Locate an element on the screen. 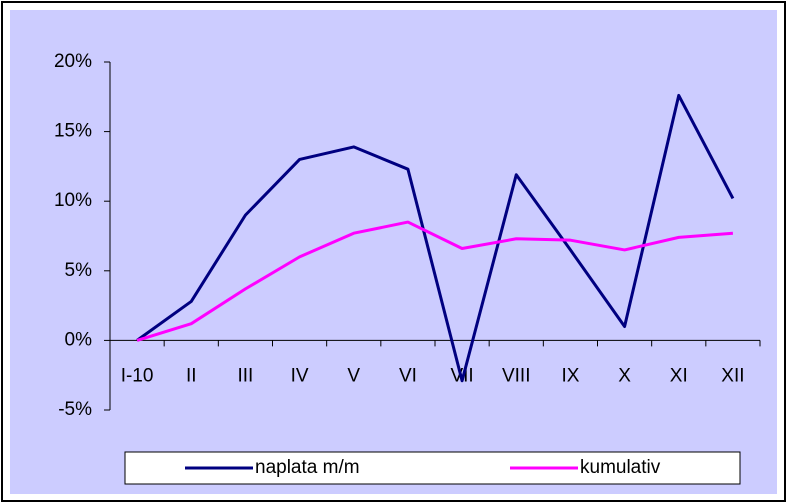 Image resolution: width=788 pixels, height=504 pixels. legend-label: kumulativ is located at coordinates (620, 467).